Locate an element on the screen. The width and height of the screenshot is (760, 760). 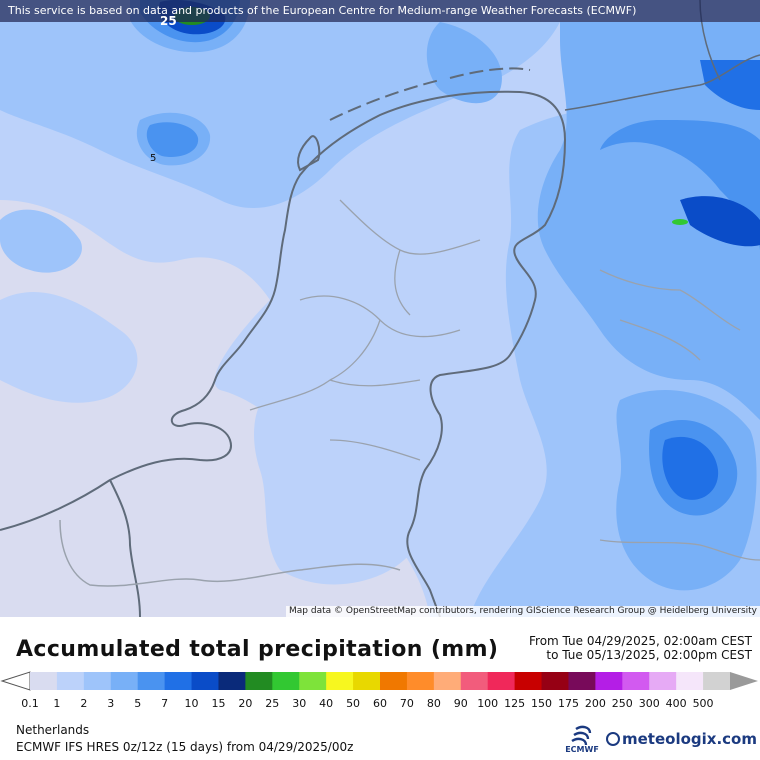
colorbar-tick-label: 60 is located at coordinates (380, 703).